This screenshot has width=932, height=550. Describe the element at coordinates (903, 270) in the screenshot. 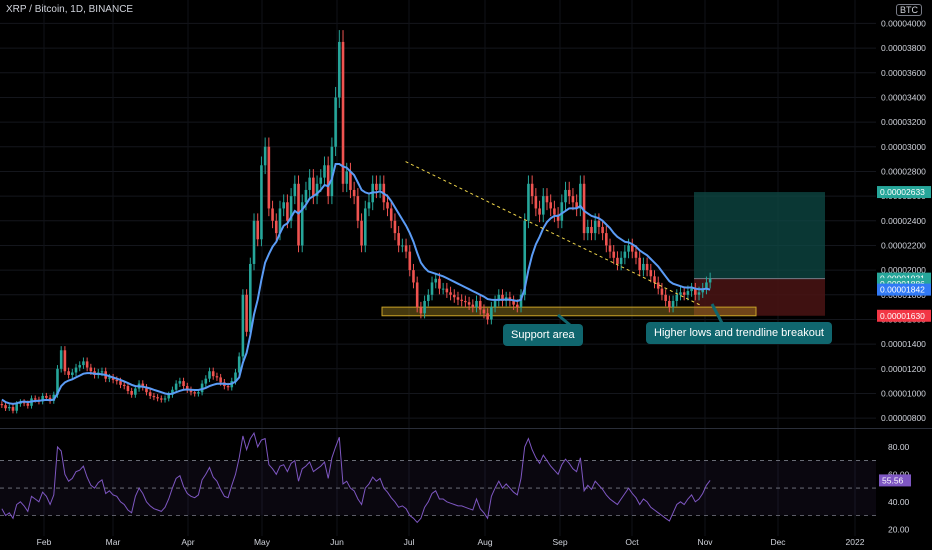

I see `price-tick: 0.00002000` at that location.